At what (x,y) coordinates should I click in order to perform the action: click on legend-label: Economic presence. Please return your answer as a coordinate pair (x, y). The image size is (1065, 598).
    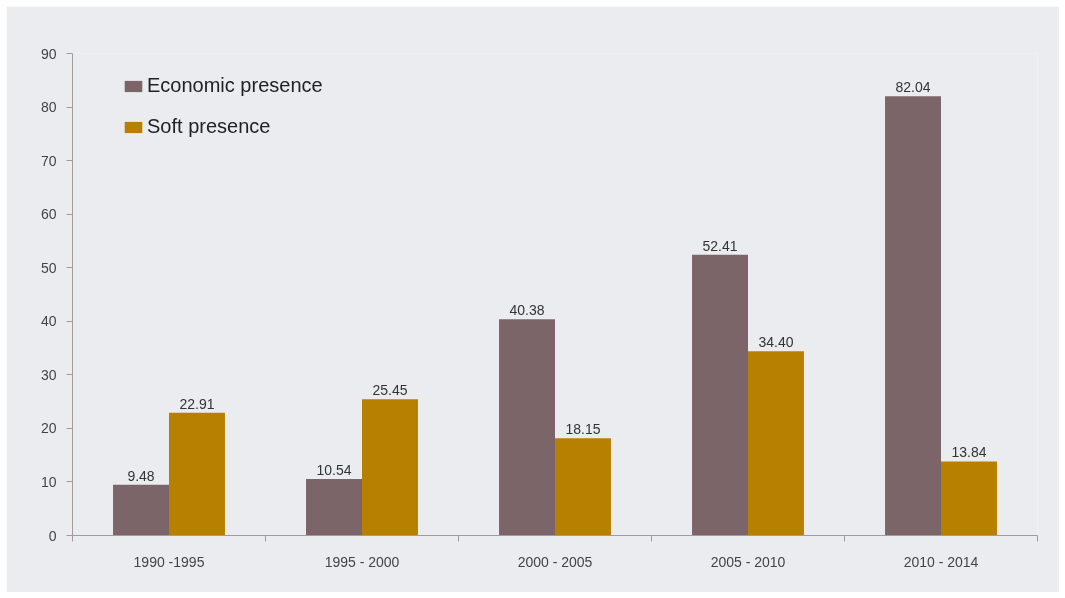
    Looking at the image, I should click on (235, 85).